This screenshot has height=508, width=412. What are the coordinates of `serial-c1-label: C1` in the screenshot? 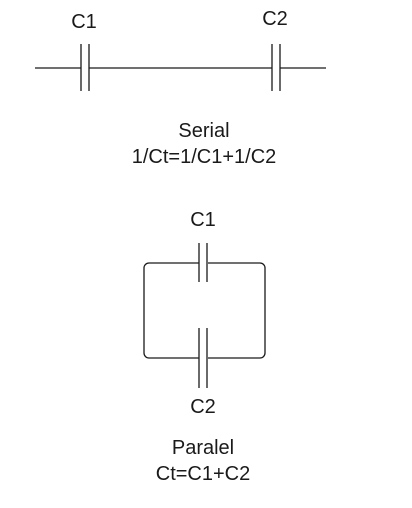 It's located at (84, 22).